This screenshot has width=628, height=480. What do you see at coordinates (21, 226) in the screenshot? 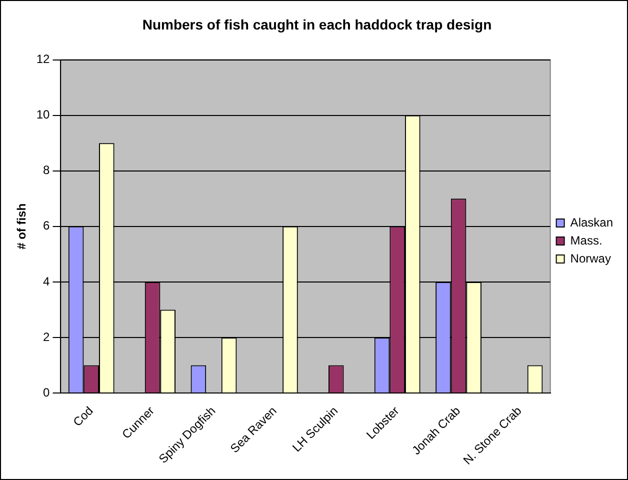
I see `y-axis-title: # of fish` at bounding box center [21, 226].